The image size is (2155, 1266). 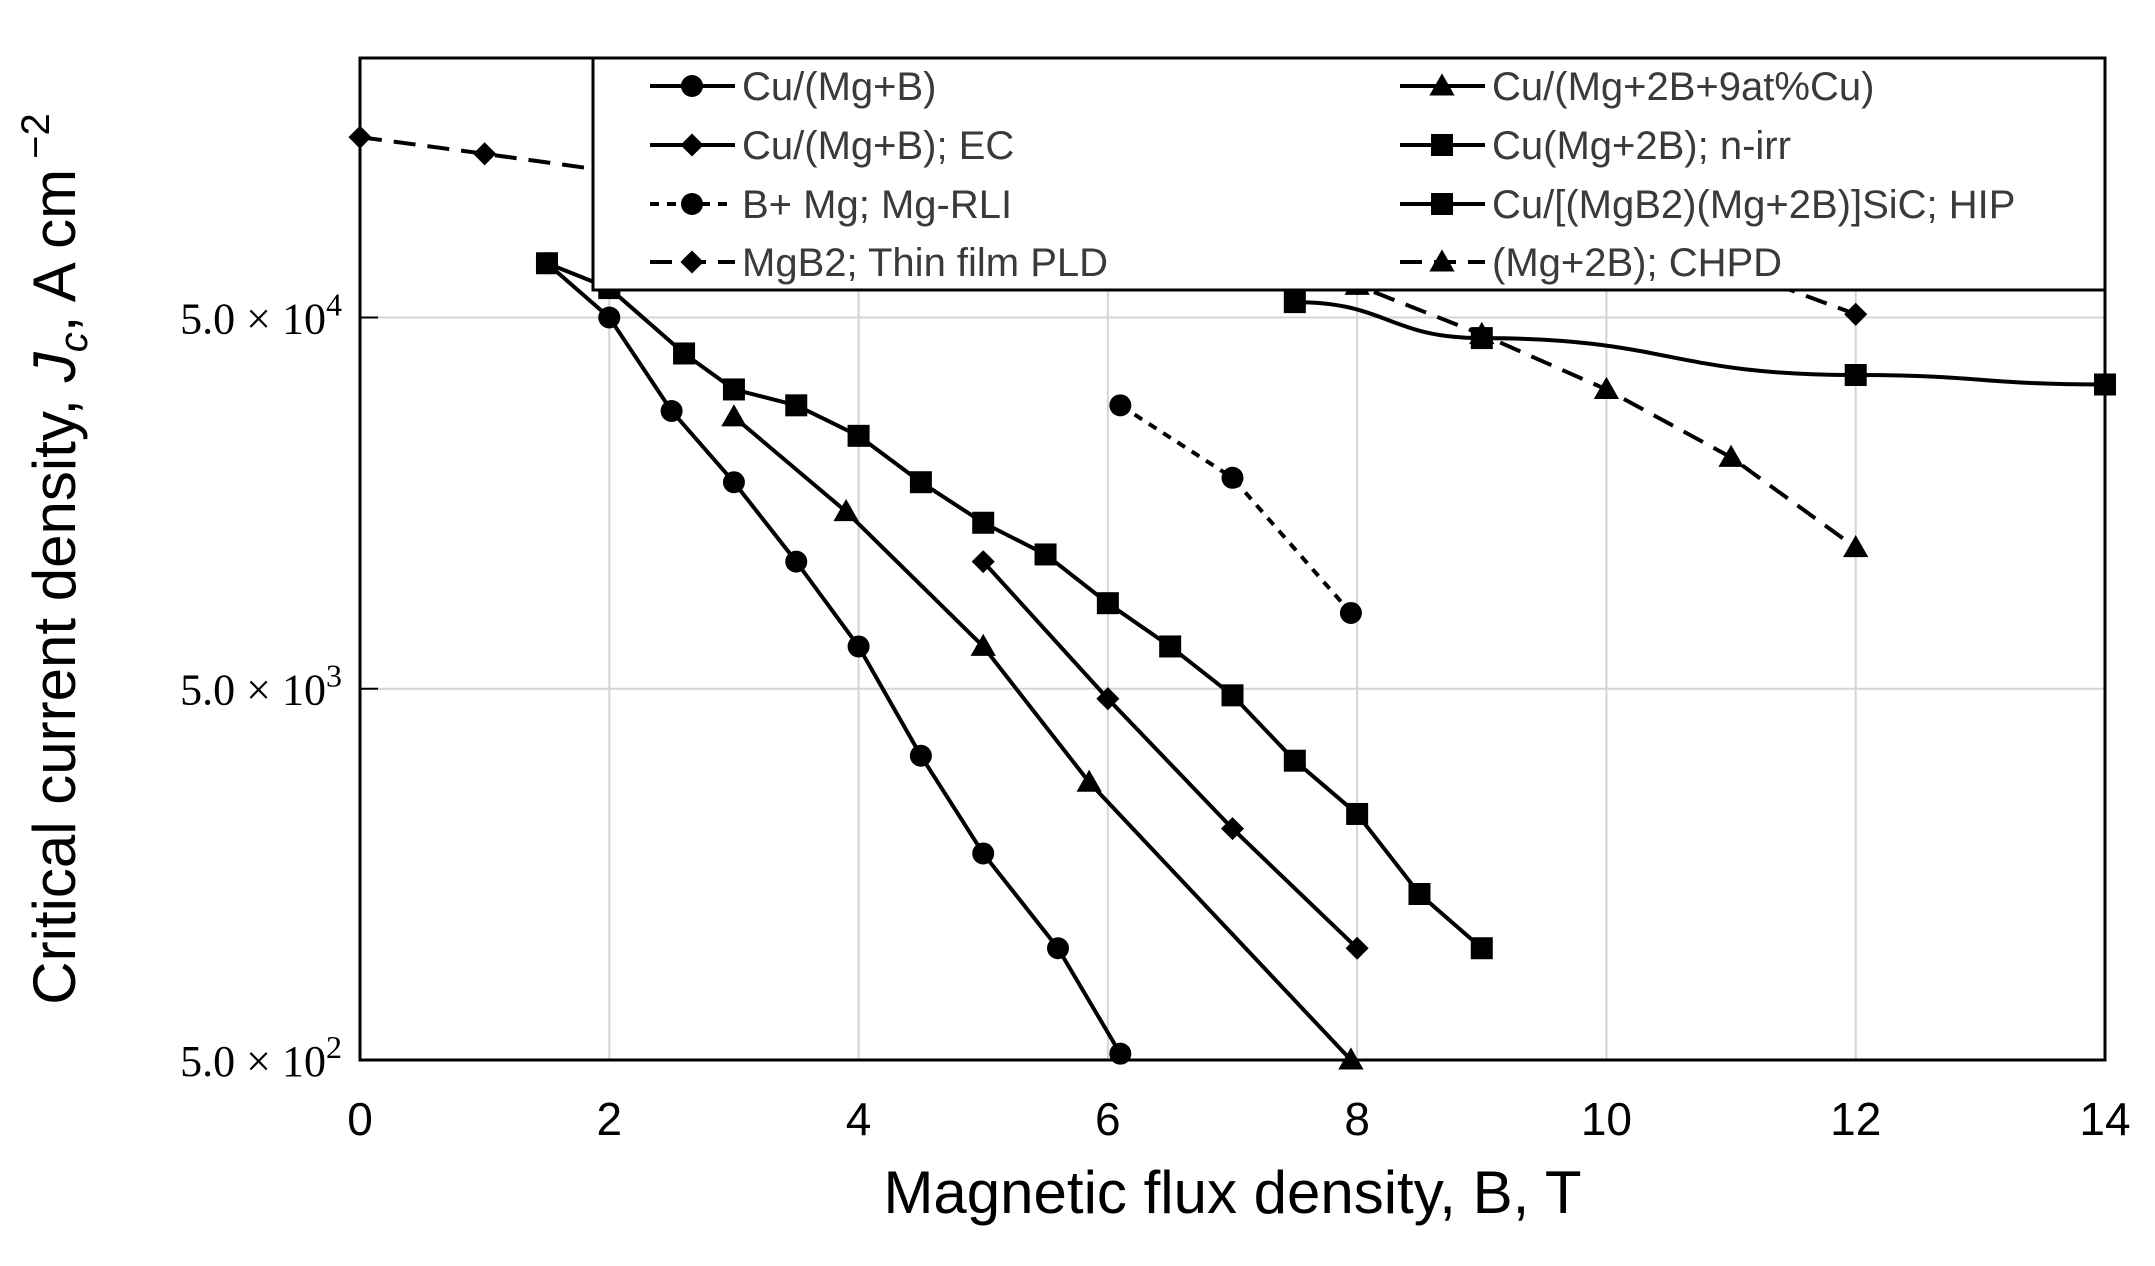 I want to click on legend-marker-b-mg-mg-rli, so click(x=692, y=204).